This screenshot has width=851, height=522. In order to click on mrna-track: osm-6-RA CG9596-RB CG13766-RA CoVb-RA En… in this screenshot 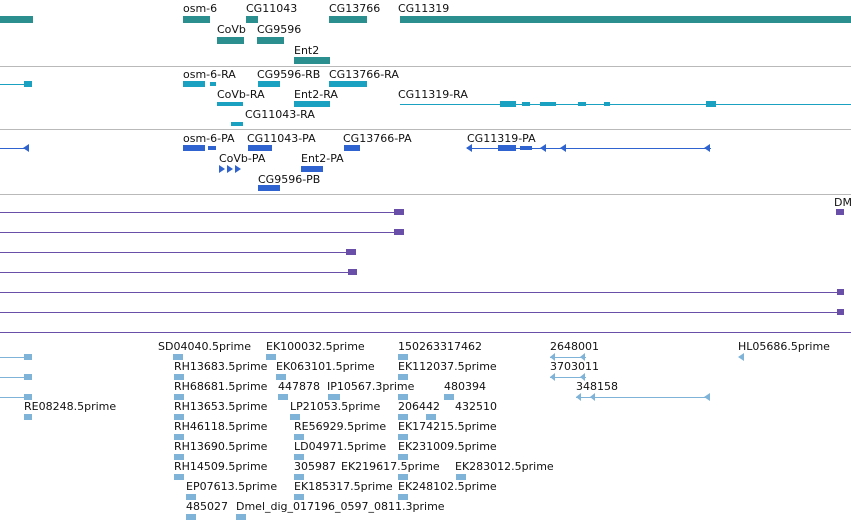, I will do `click(425, 98)`.